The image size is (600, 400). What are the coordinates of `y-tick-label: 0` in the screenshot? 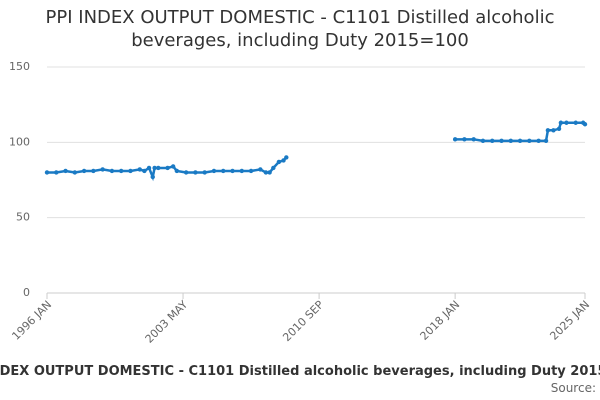 It's located at (26, 292).